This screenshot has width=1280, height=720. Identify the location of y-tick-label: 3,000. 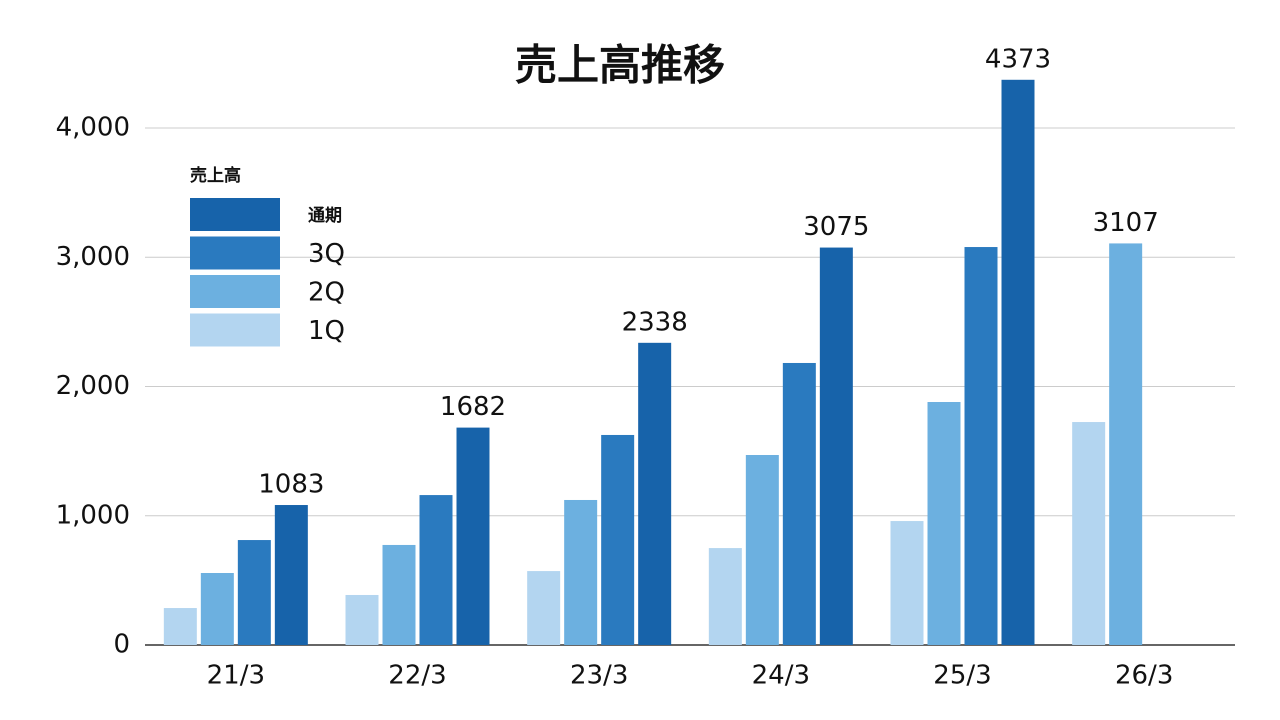
(93, 257).